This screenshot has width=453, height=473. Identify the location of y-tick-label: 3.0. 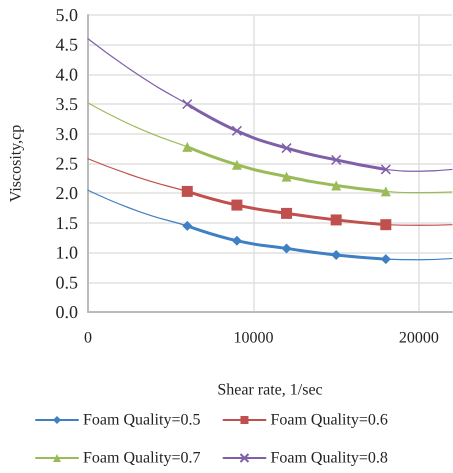
(67, 134).